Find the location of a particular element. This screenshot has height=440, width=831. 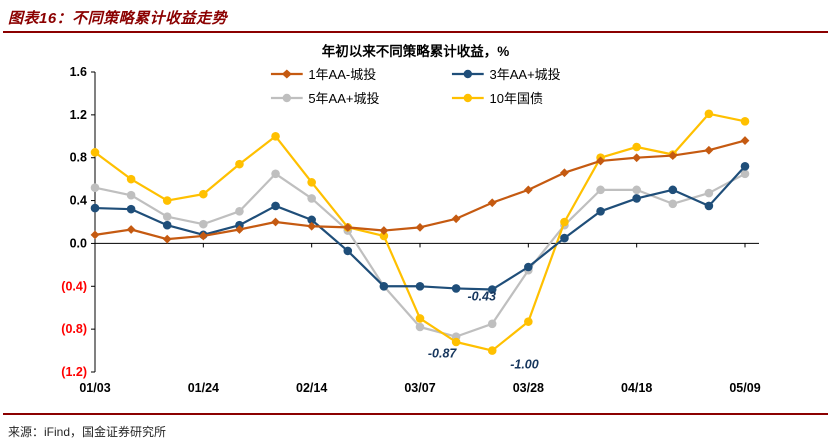

legend-item-1y-aa-minus: 1年AA-城投 is located at coordinates (324, 73).